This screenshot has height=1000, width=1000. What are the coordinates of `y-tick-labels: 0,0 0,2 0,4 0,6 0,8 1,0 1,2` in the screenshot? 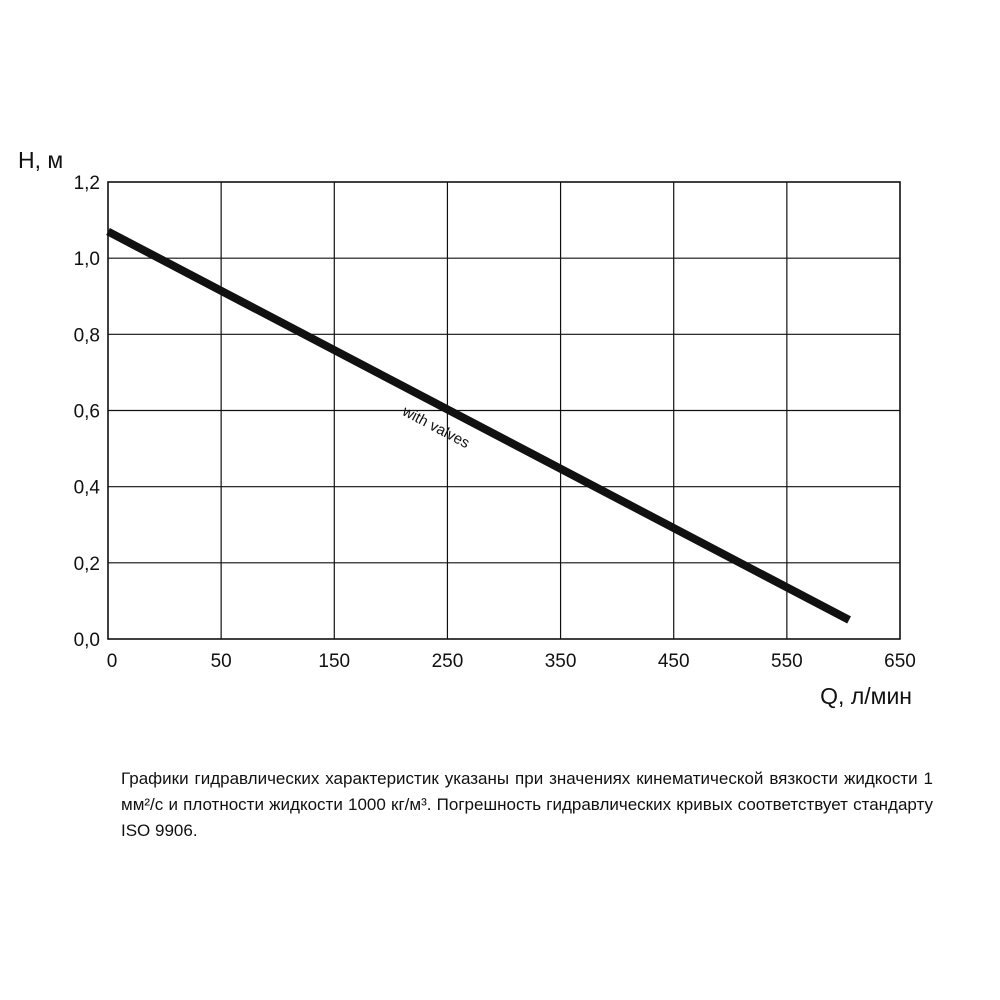 It's located at (87, 412).